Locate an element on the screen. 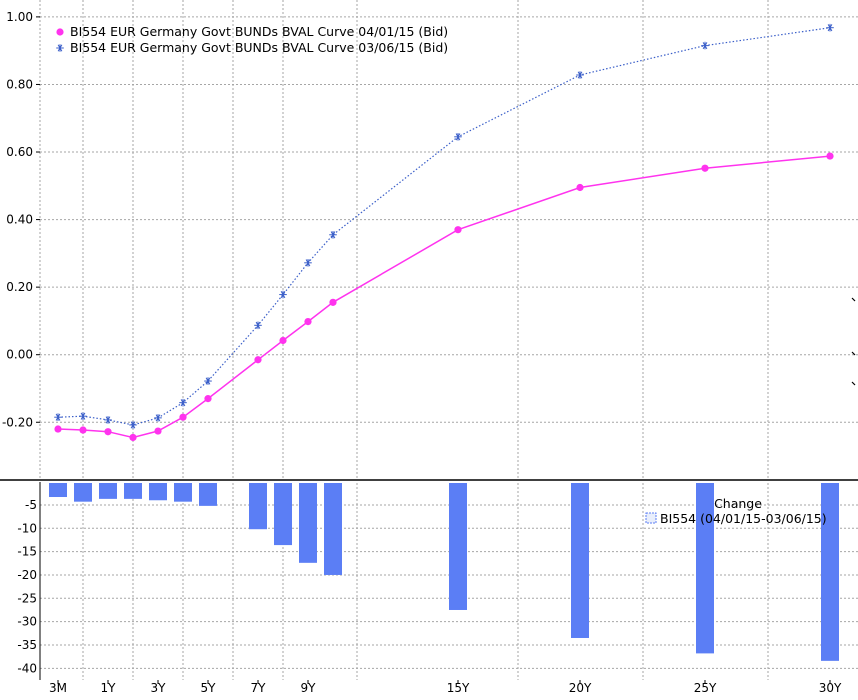  change-bar-1Y is located at coordinates (108, 491).